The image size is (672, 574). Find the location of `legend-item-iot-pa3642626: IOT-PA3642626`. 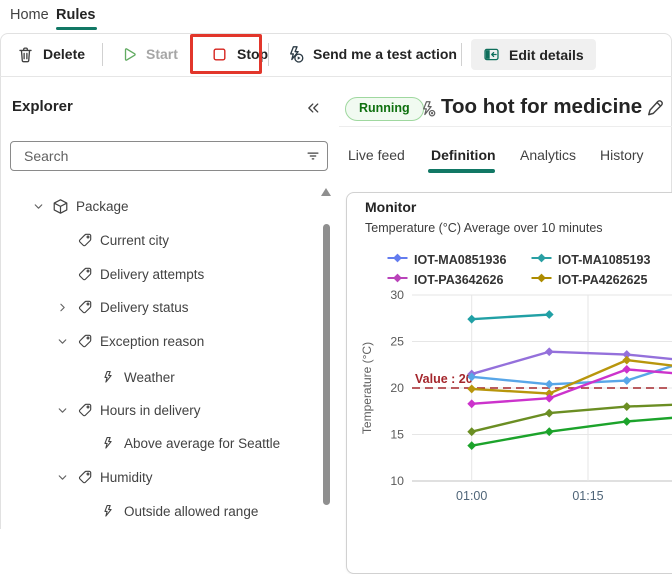

legend-item-iot-pa3642626: IOT-PA3642626 is located at coordinates (458, 279).